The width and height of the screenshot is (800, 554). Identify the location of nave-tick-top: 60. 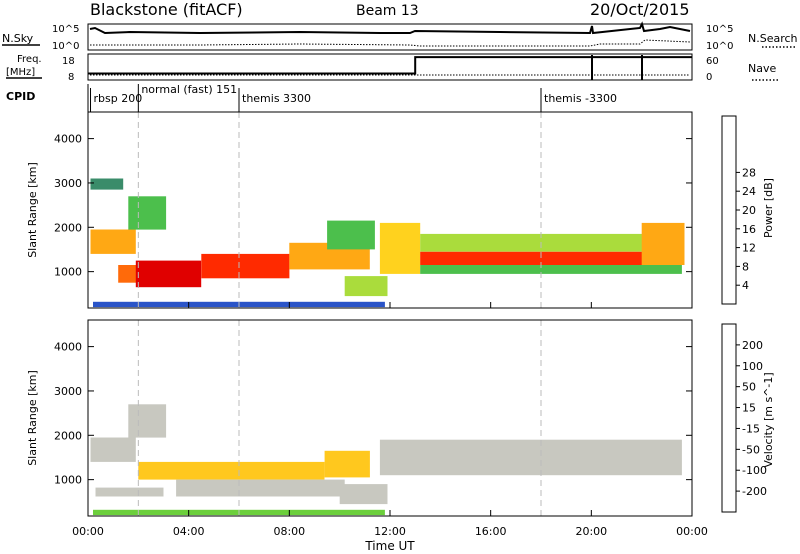
(712, 61).